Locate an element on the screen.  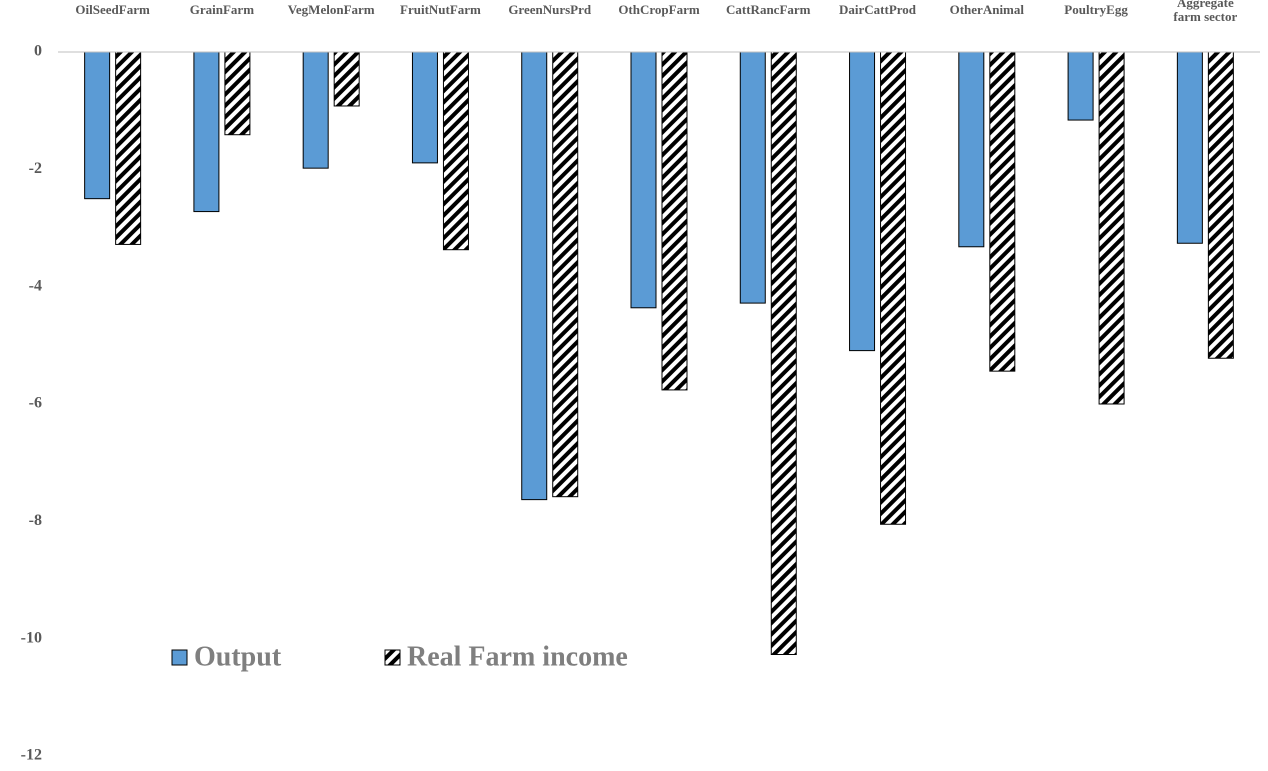
y-tick-label: -10 is located at coordinates (31, 637).